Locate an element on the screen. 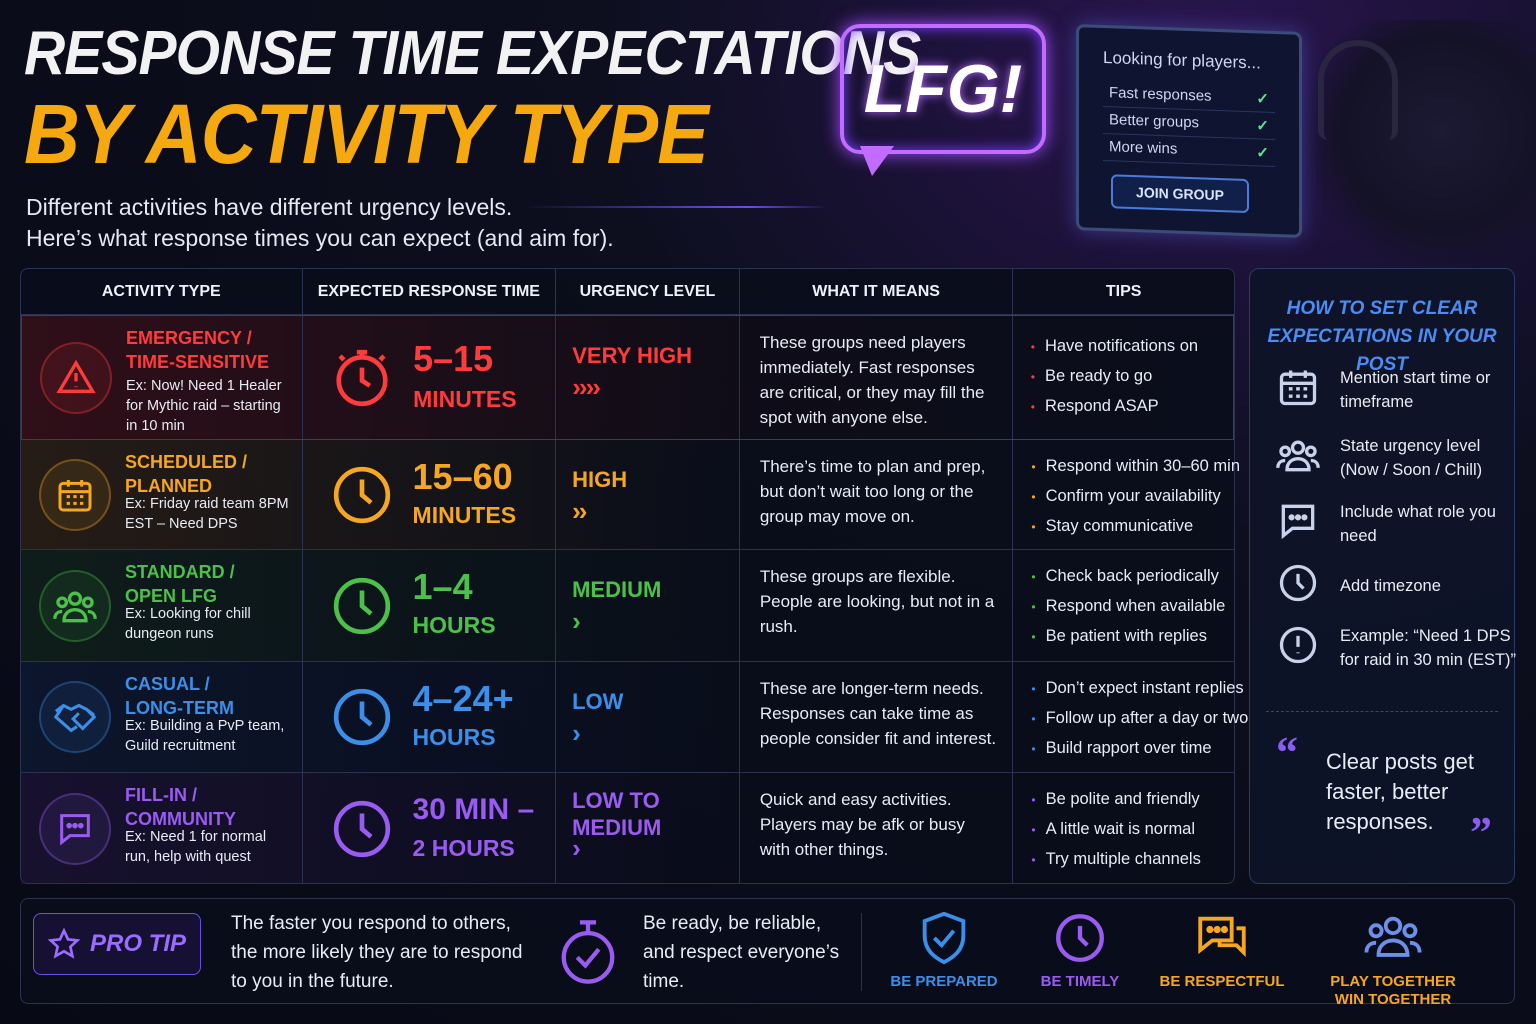 The width and height of the screenshot is (1536, 1024). response-time-cell: 1–4 HOURS is located at coordinates (430, 605).